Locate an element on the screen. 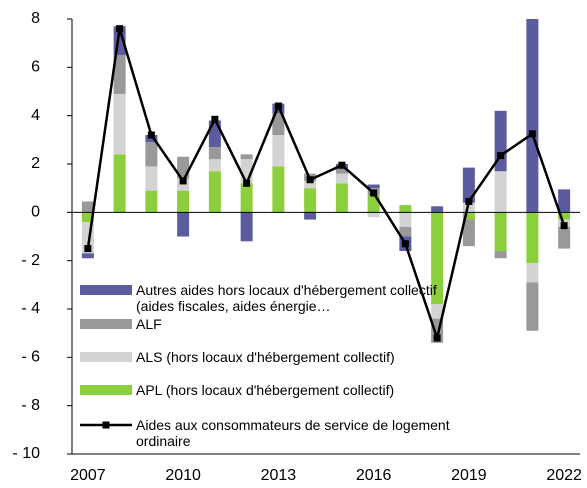 Image resolution: width=587 pixels, height=488 pixels. y-tick-label: 8 is located at coordinates (35, 18).